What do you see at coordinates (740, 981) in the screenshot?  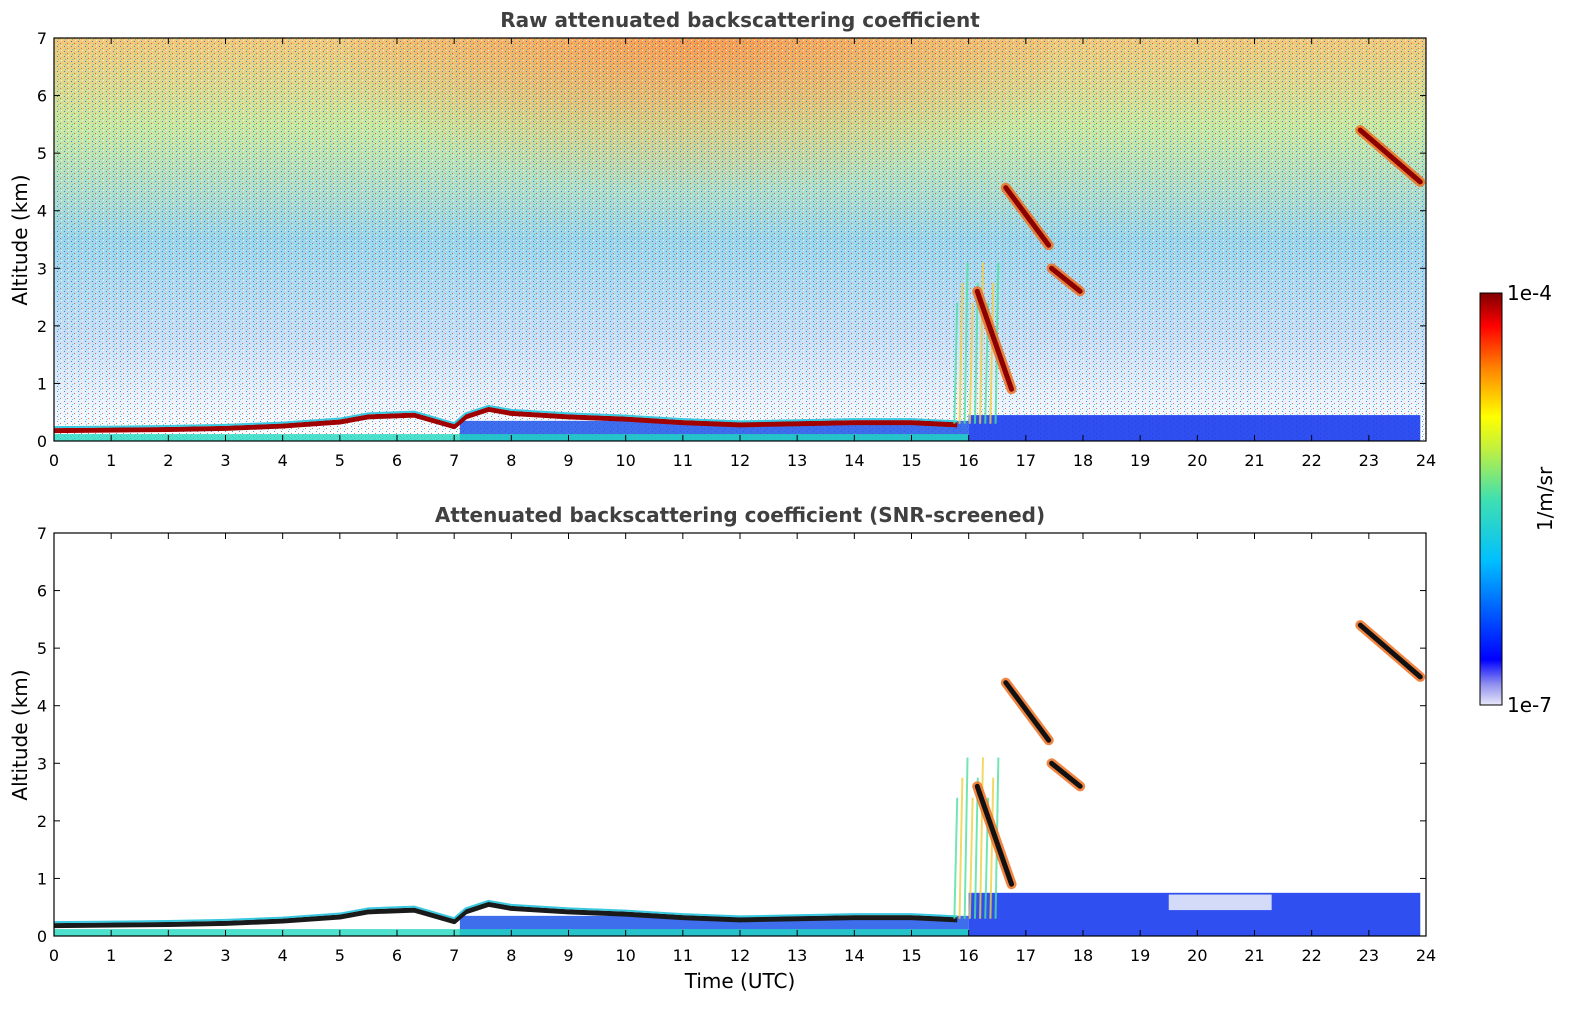 I see `x-axis-label: Time (UTC)` at bounding box center [740, 981].